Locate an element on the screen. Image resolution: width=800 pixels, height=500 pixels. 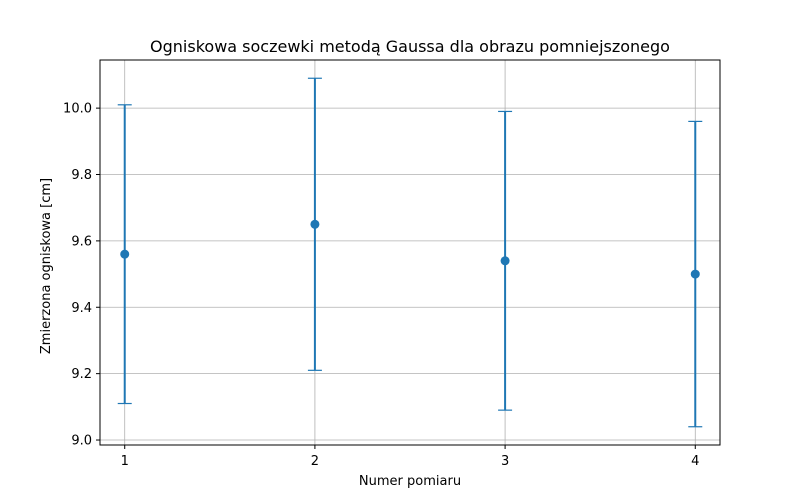
x-tick-label: 3 is located at coordinates (505, 461).